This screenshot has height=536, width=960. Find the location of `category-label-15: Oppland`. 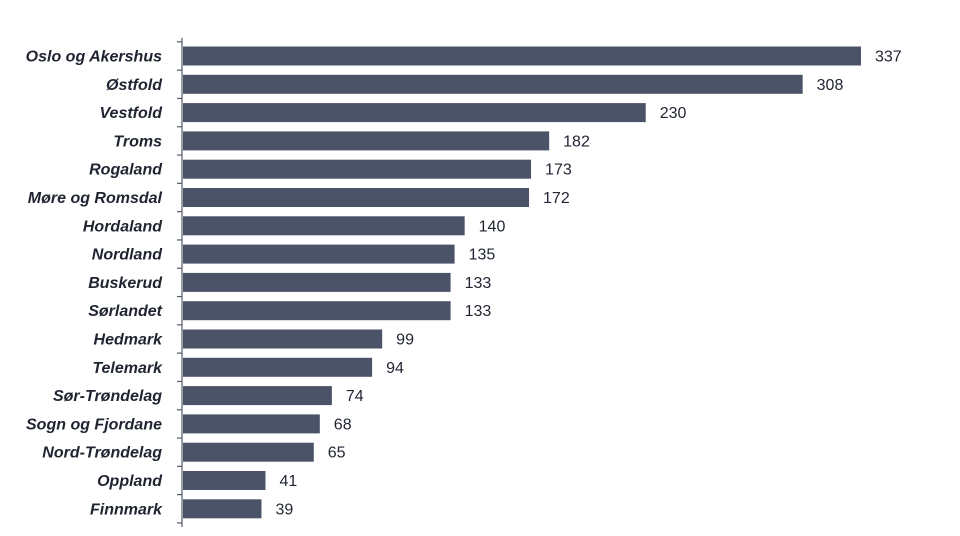

category-label-15: Oppland is located at coordinates (130, 481).